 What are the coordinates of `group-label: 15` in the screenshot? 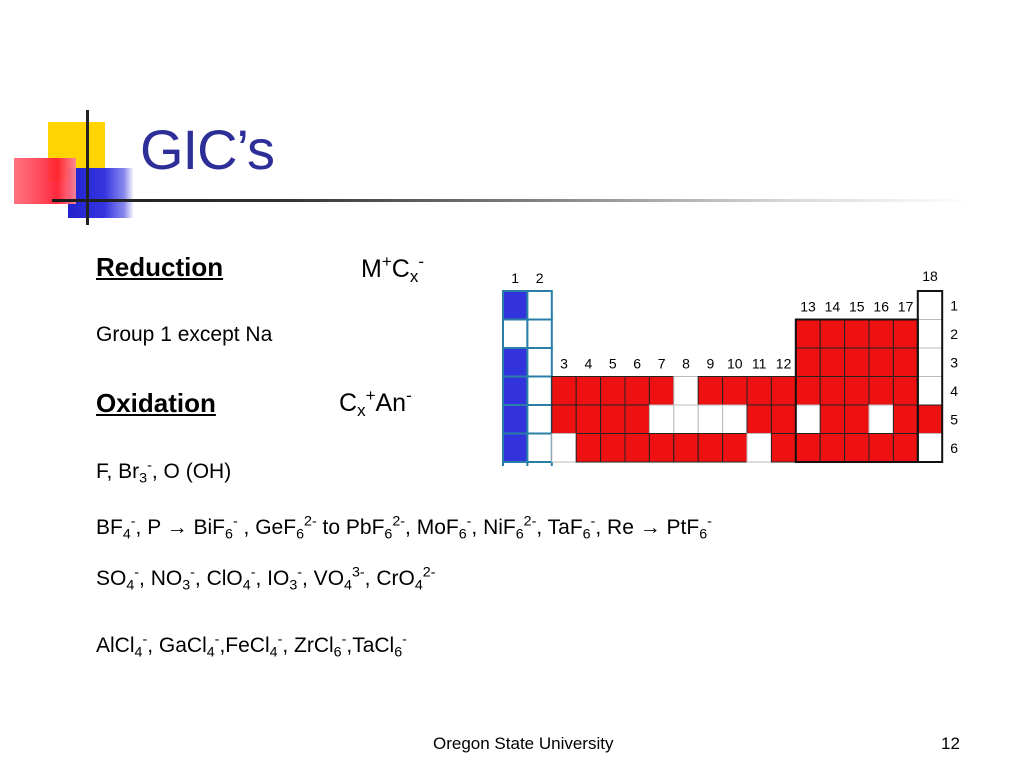 It's located at (857, 307).